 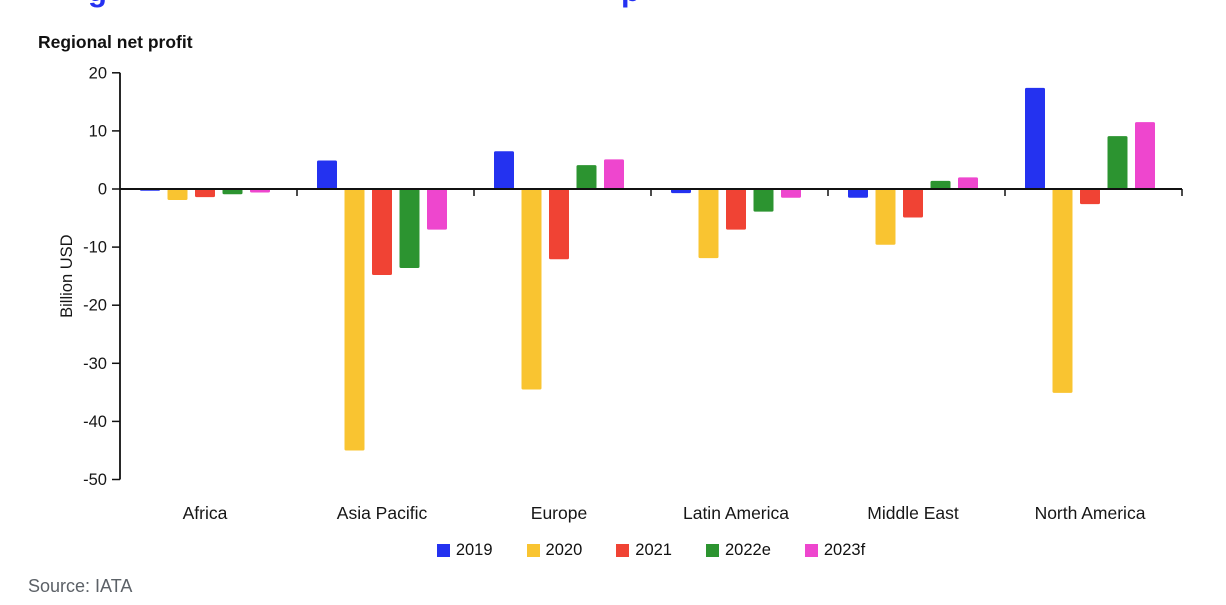 I want to click on bar-2022e-north-america, so click(x=1117, y=162).